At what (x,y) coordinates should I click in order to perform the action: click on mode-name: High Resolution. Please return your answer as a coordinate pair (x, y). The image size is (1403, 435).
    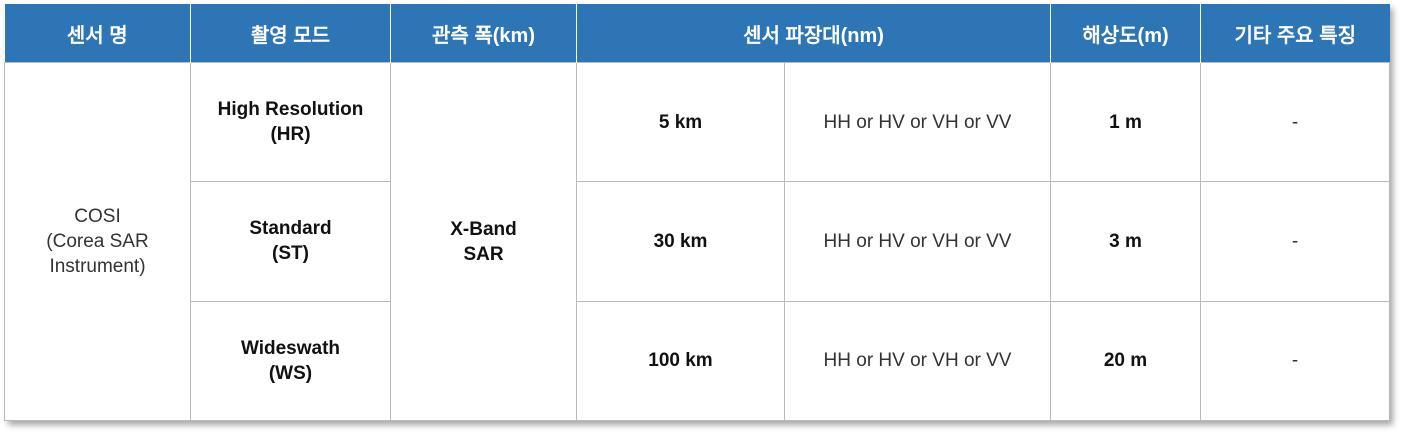
    Looking at the image, I should click on (290, 110).